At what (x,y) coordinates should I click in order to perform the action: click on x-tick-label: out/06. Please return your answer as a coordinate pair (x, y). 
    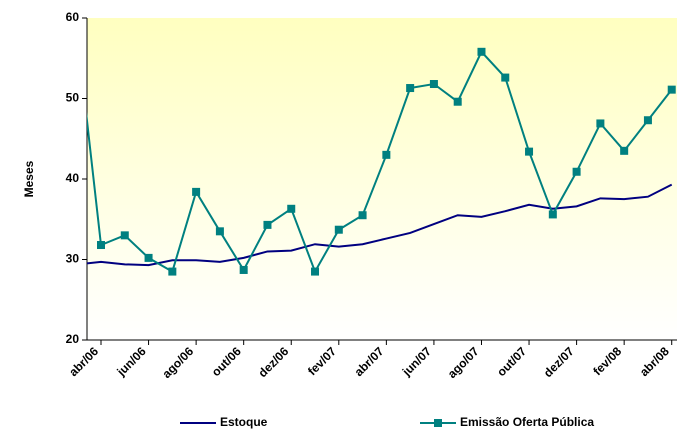
    Looking at the image, I should click on (226, 361).